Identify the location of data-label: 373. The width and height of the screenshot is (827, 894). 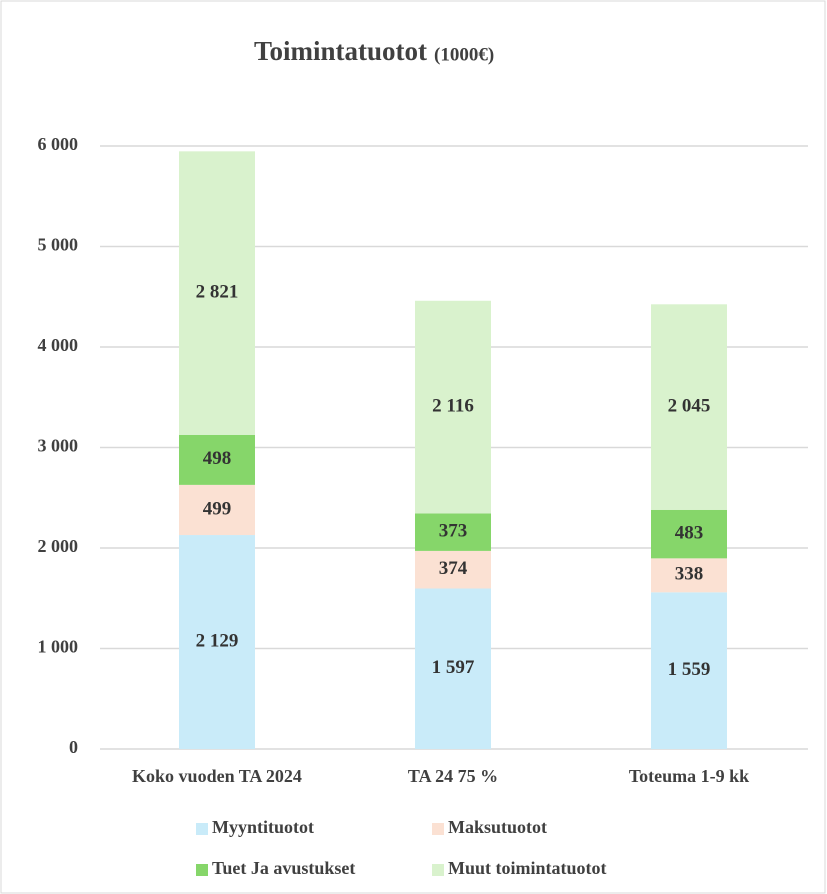
(453, 531).